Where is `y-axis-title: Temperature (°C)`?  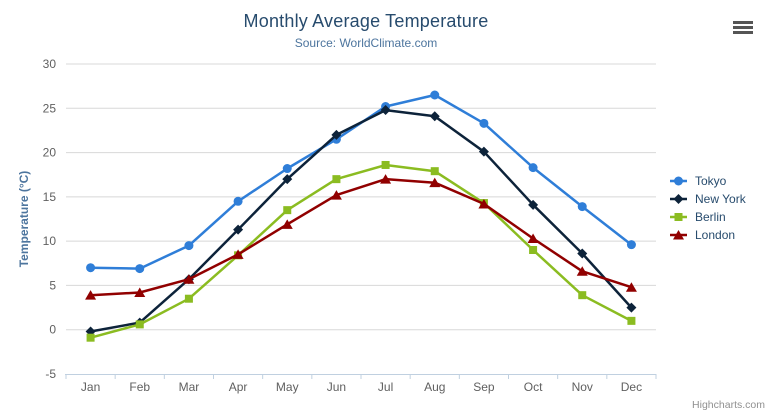 y-axis-title: Temperature (°C) is located at coordinates (24, 219).